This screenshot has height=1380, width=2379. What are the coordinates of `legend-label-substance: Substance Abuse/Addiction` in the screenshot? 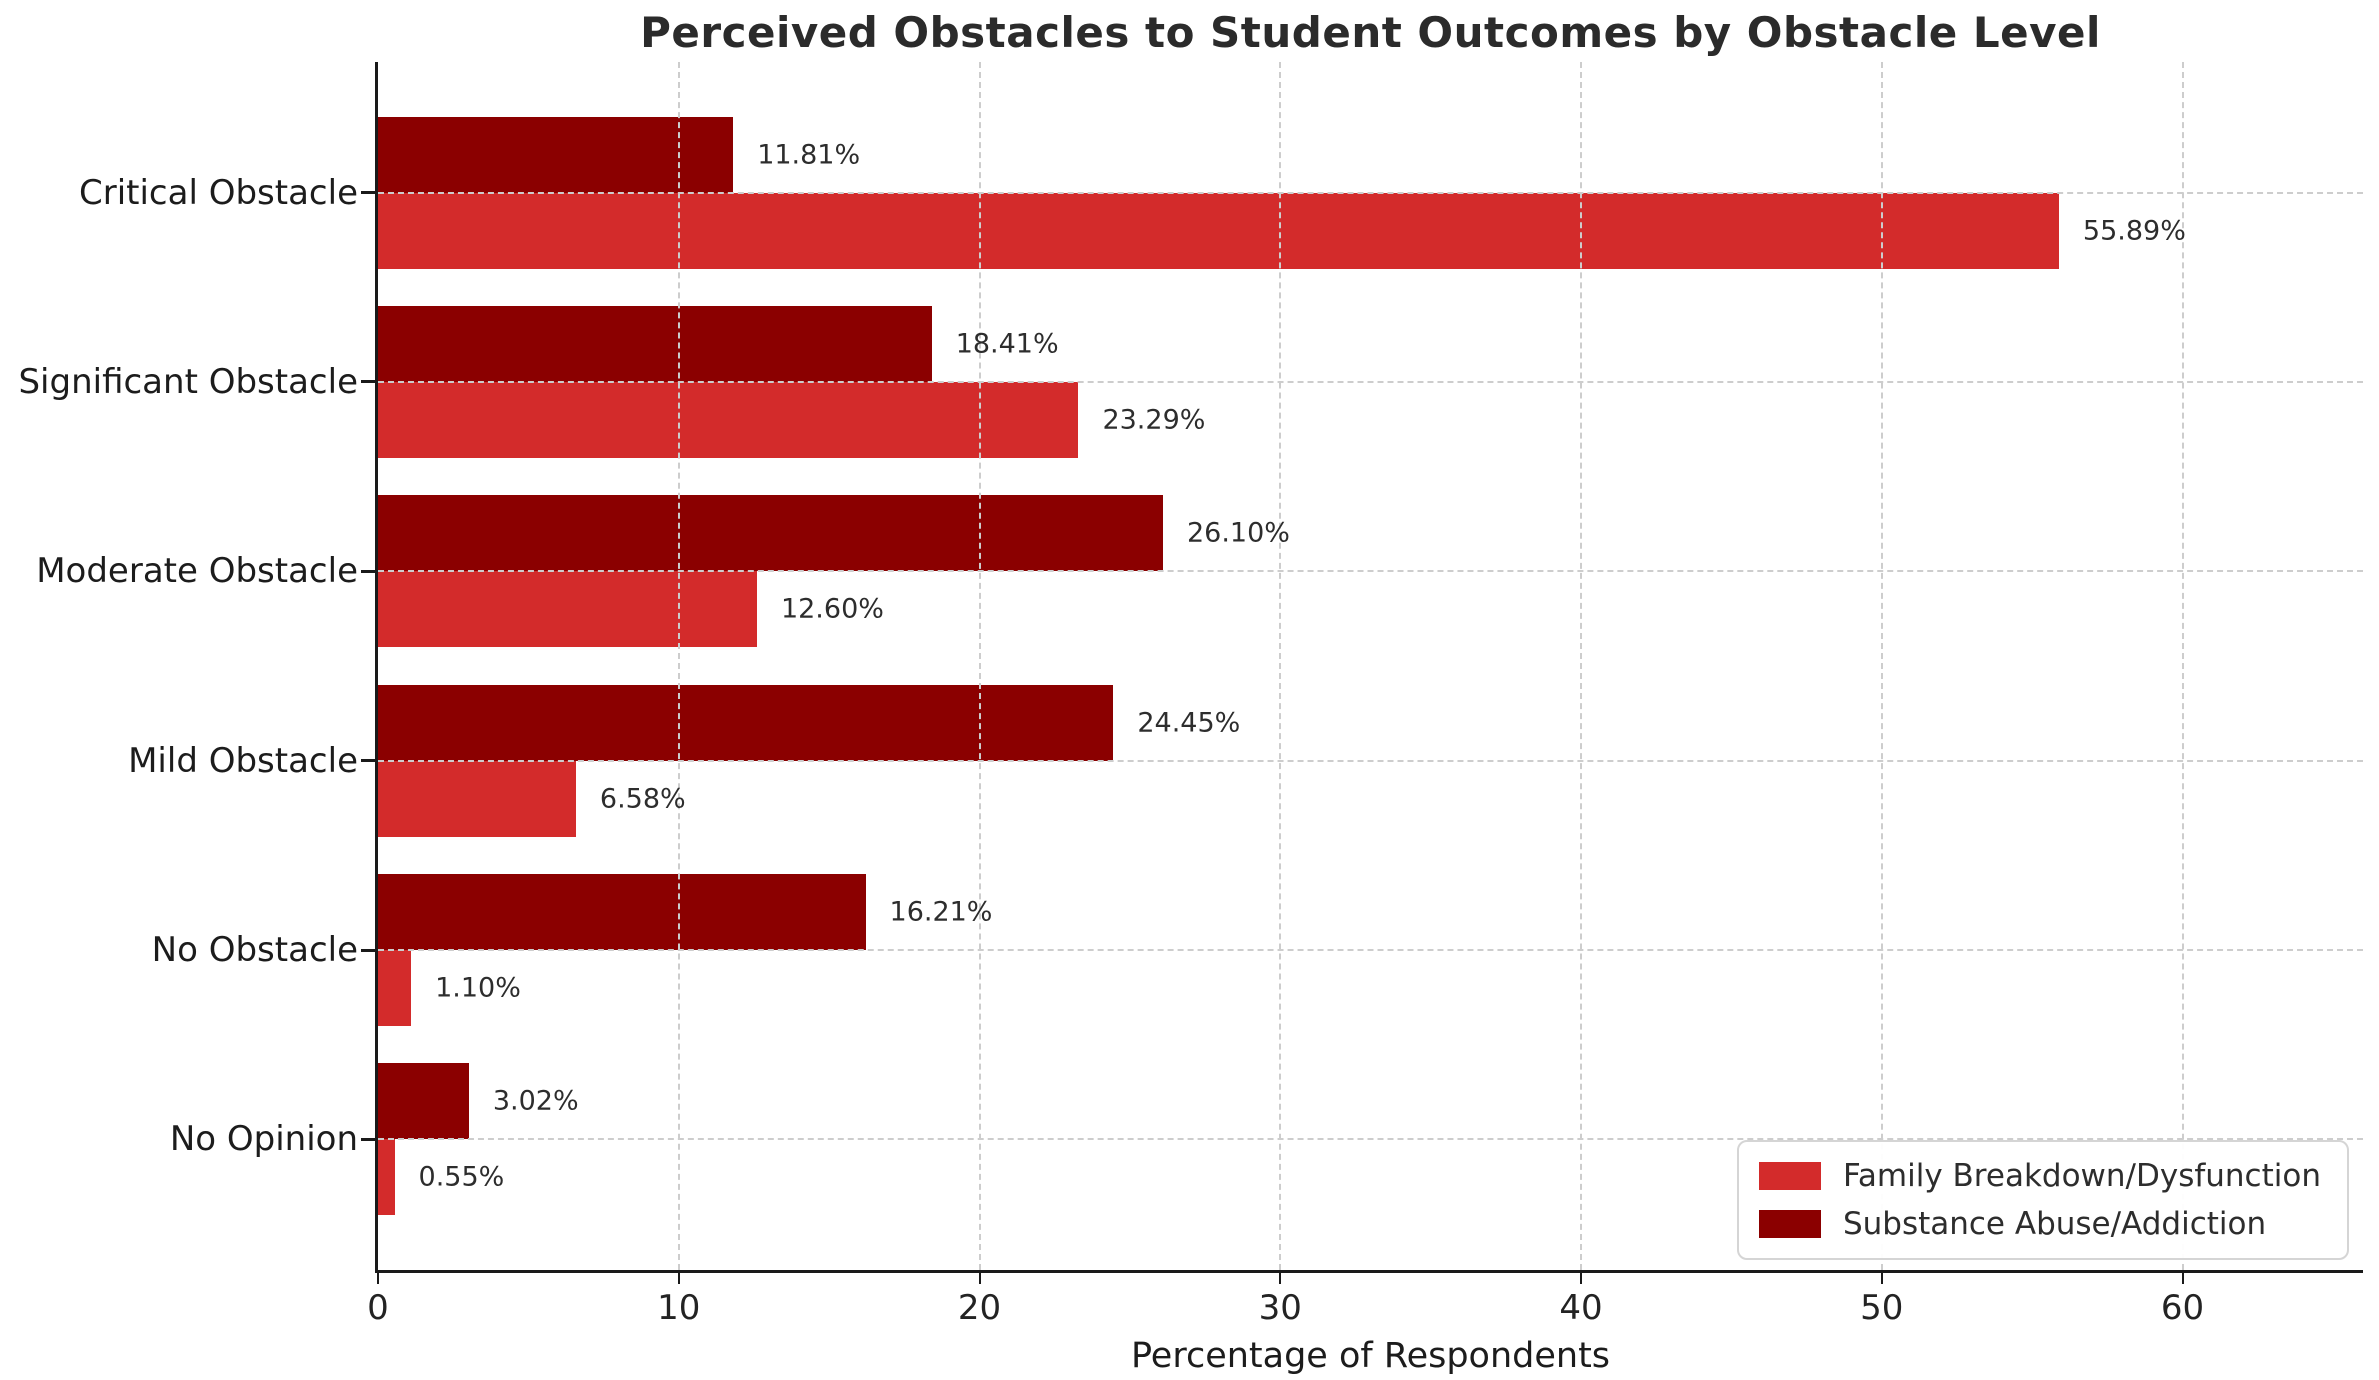 It's located at (2054, 1224).